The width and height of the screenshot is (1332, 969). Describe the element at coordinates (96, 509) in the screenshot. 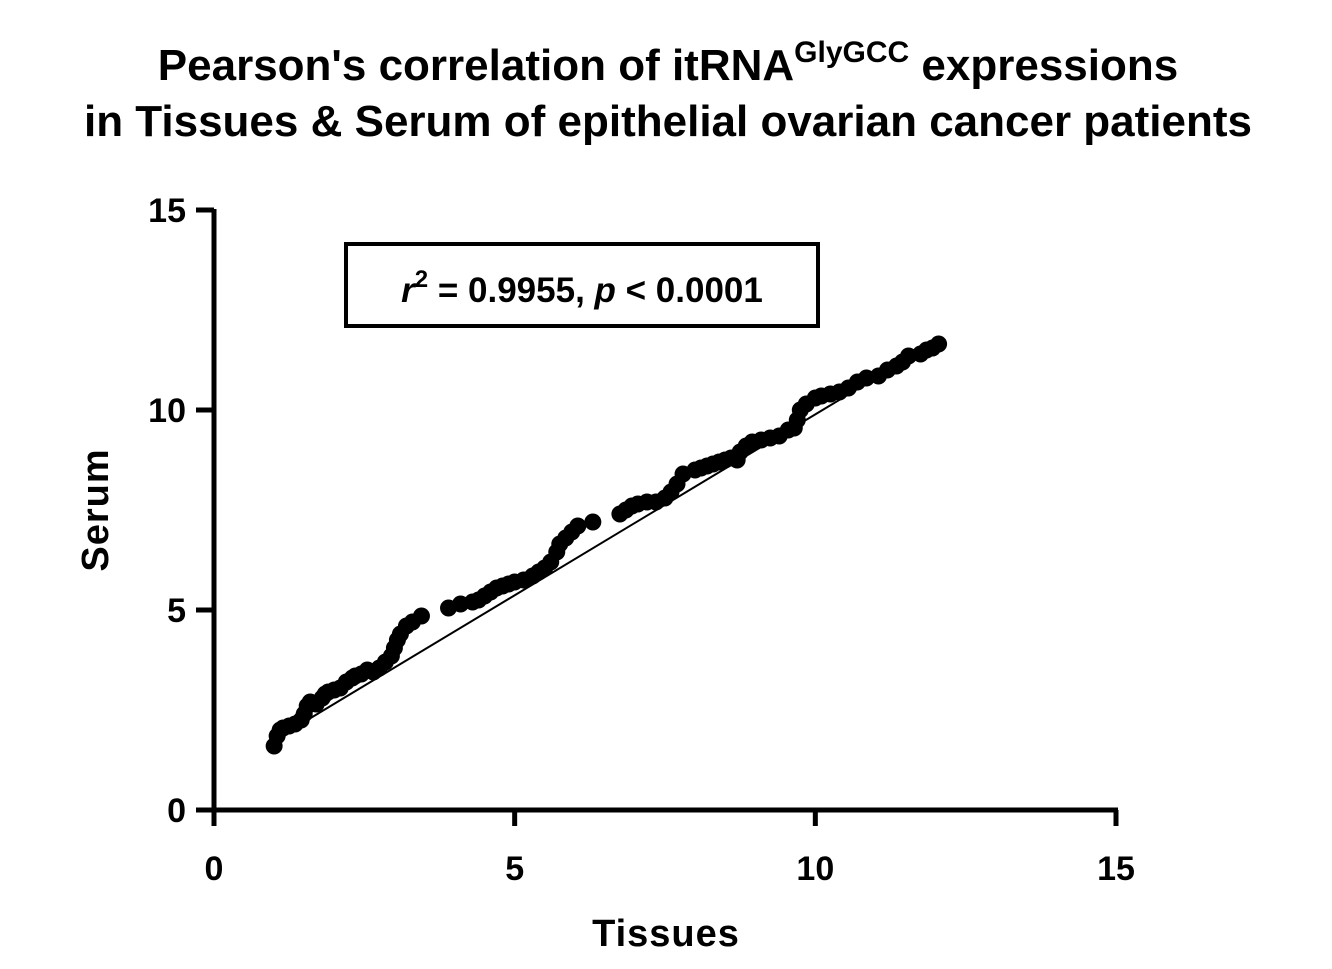

I see `y-axis-title: Serum` at that location.